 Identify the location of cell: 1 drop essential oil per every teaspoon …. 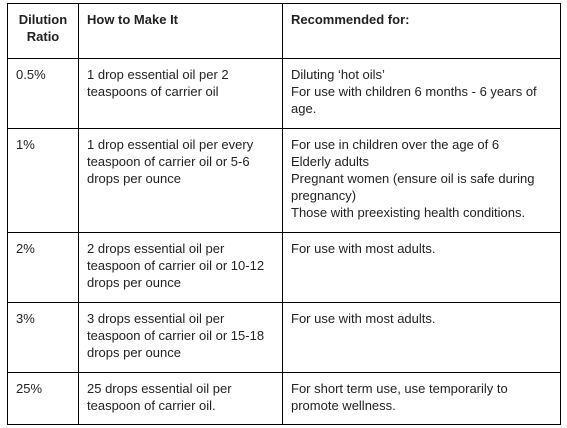
(180, 180).